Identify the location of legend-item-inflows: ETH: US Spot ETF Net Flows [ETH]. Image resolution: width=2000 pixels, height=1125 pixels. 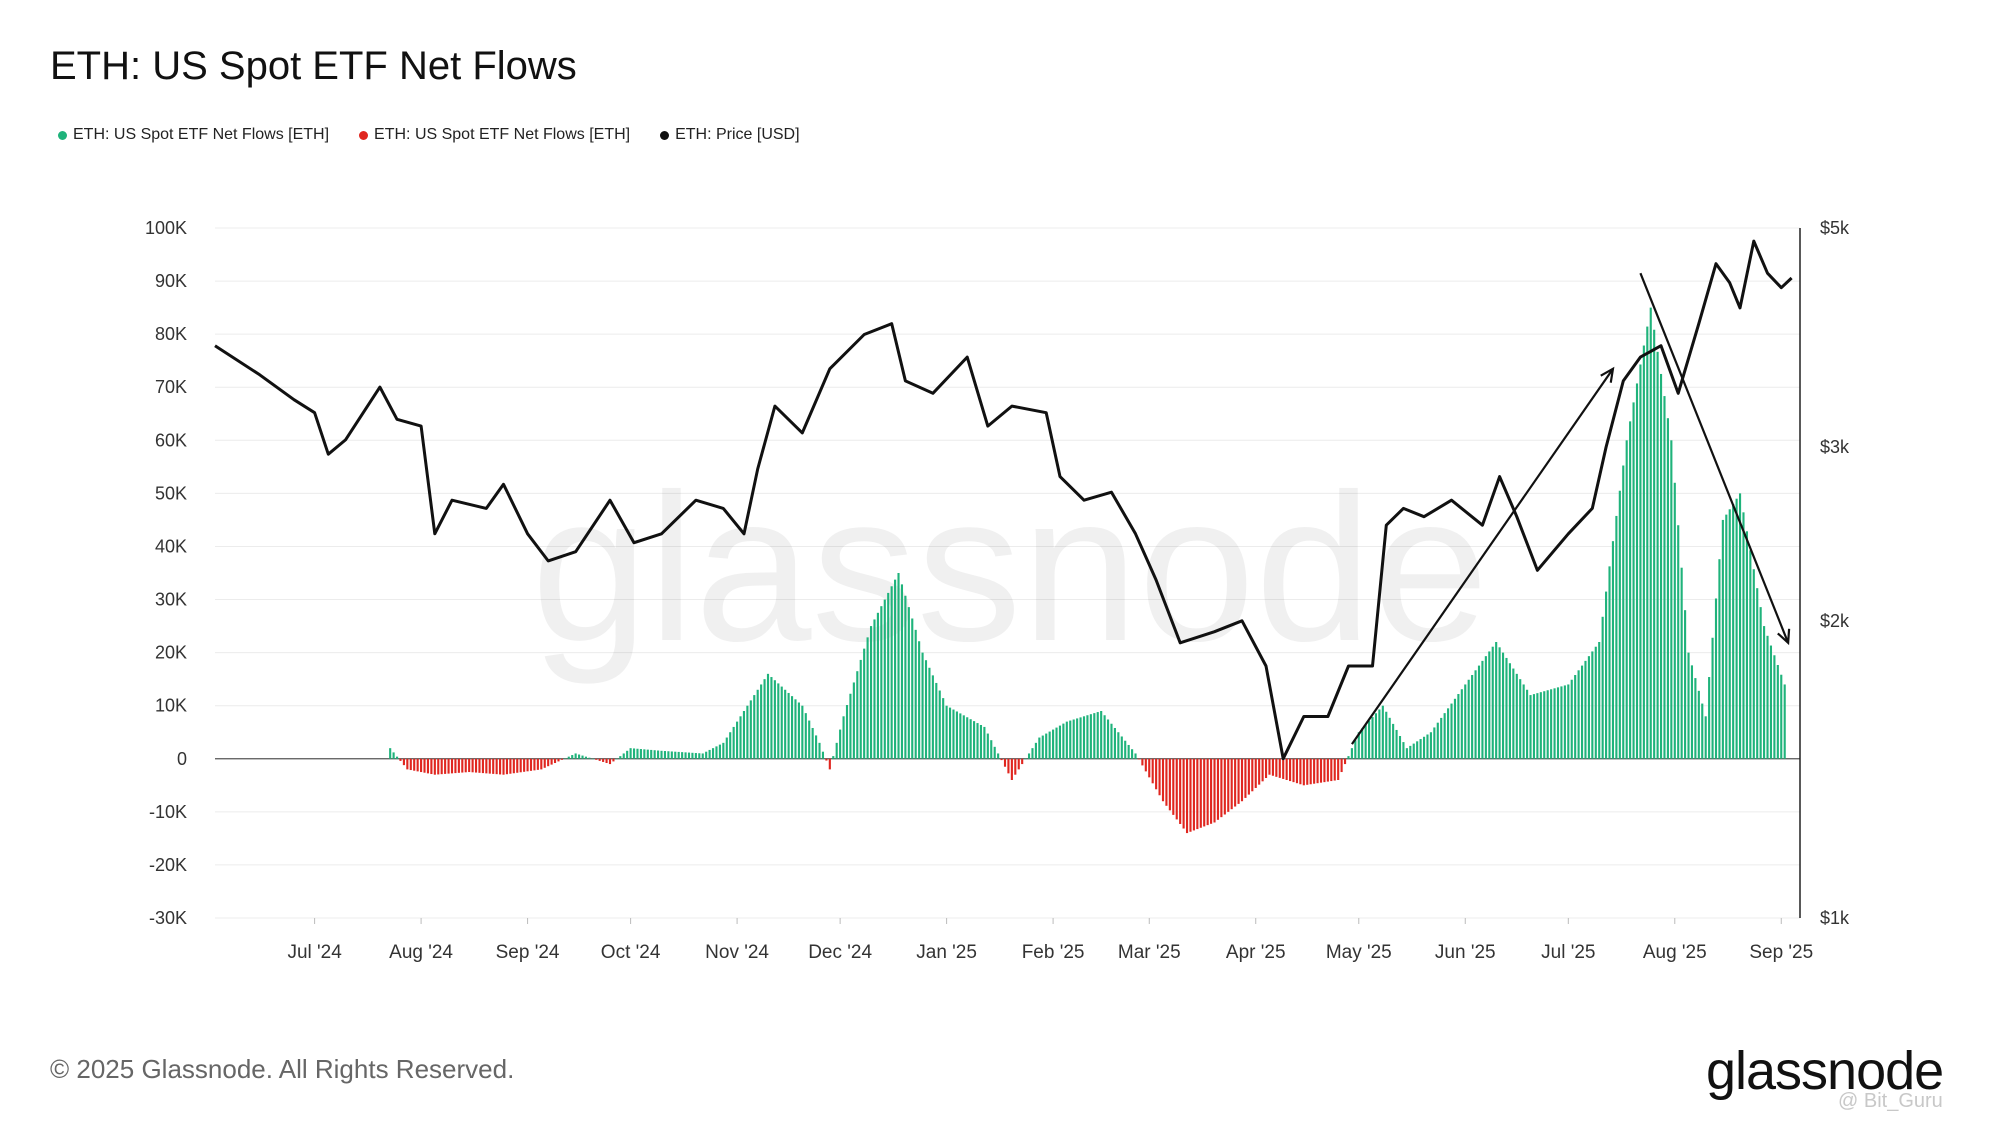
(193, 135).